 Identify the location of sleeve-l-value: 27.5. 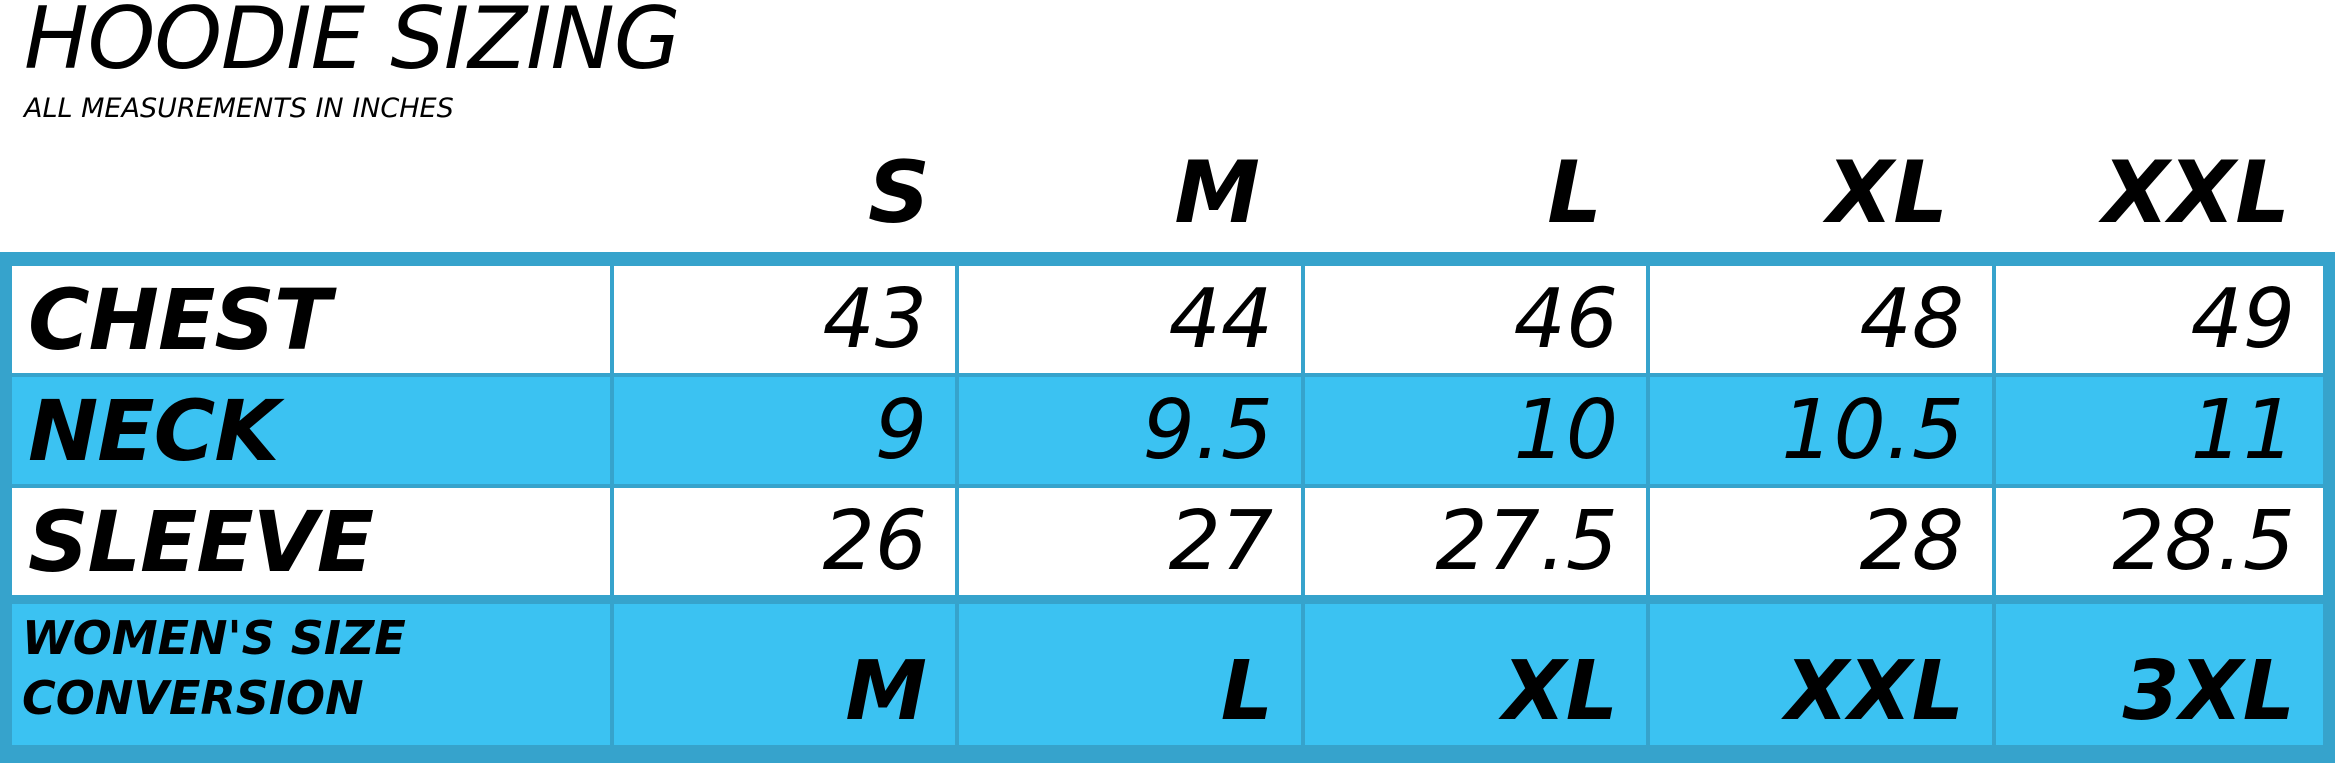
(1526, 541).